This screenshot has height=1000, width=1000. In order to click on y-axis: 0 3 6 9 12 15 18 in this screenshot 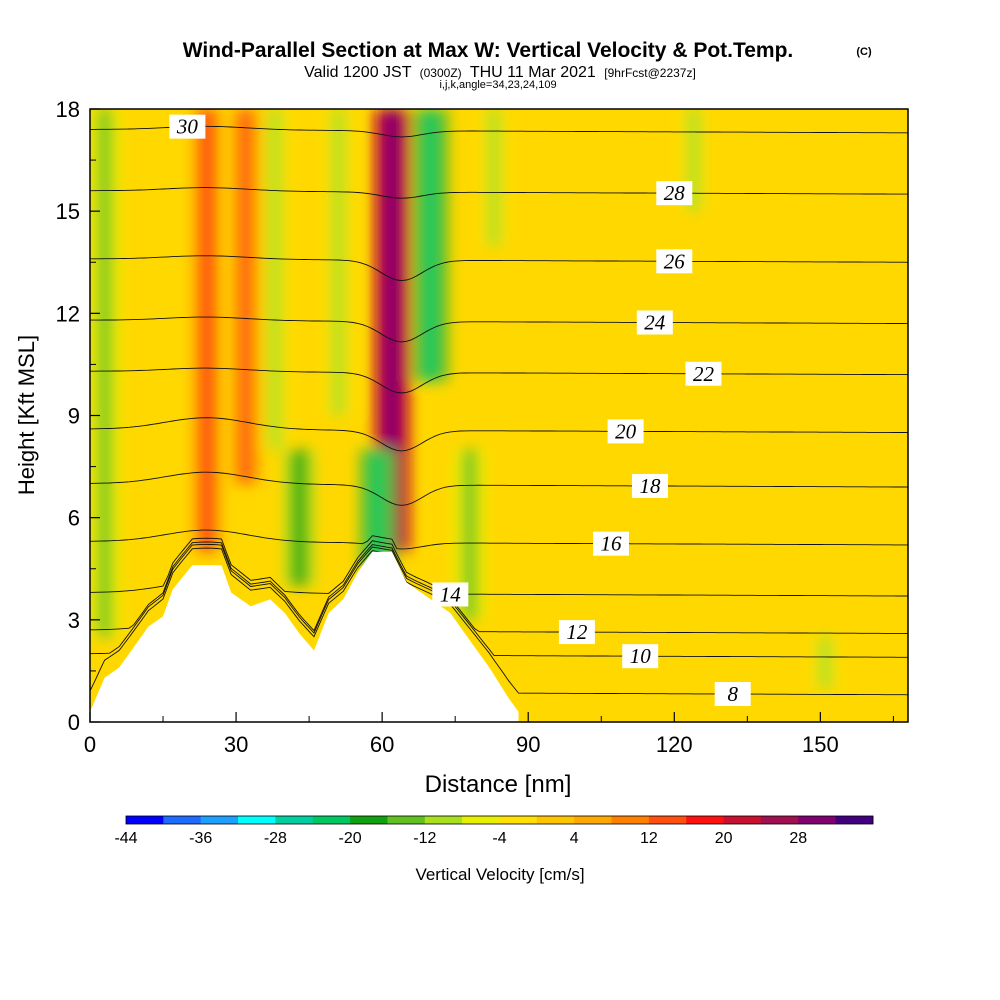, I will do `click(78, 416)`.